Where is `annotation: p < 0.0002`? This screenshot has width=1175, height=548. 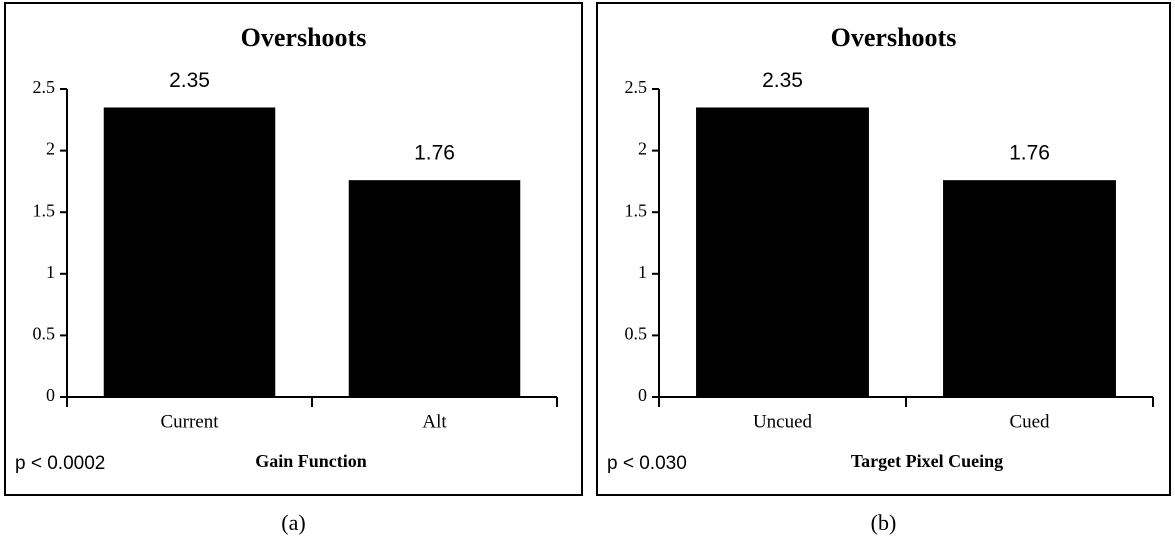 annotation: p < 0.0002 is located at coordinates (60, 463).